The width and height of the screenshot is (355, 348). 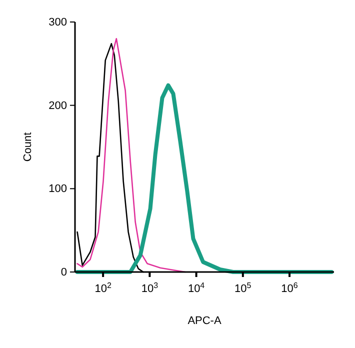 What do you see at coordinates (103, 287) in the screenshot?
I see `x-tick-label: 10$^{2}$` at bounding box center [103, 287].